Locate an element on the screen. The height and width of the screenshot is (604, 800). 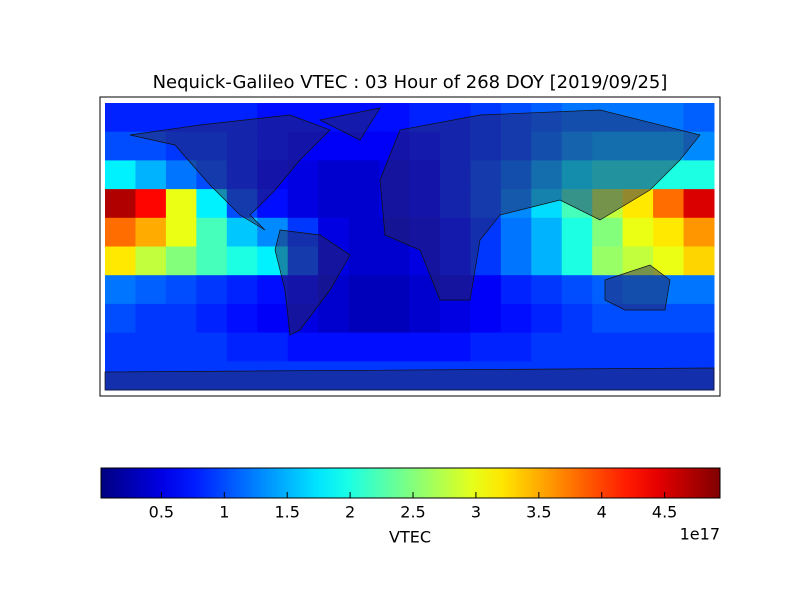
colorbar-tick-label: 4 is located at coordinates (602, 512).